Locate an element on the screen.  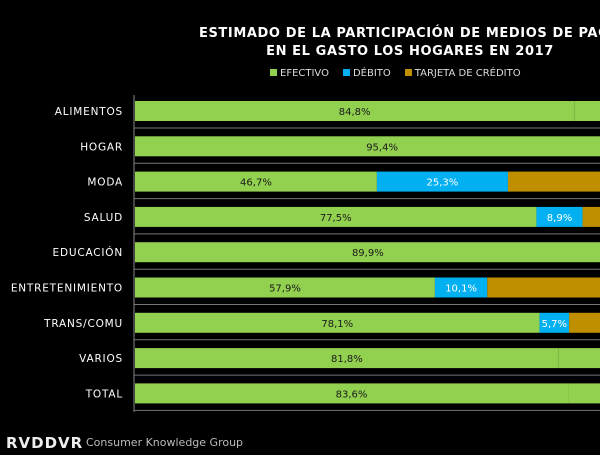
data-label: 89,9% is located at coordinates (368, 253).